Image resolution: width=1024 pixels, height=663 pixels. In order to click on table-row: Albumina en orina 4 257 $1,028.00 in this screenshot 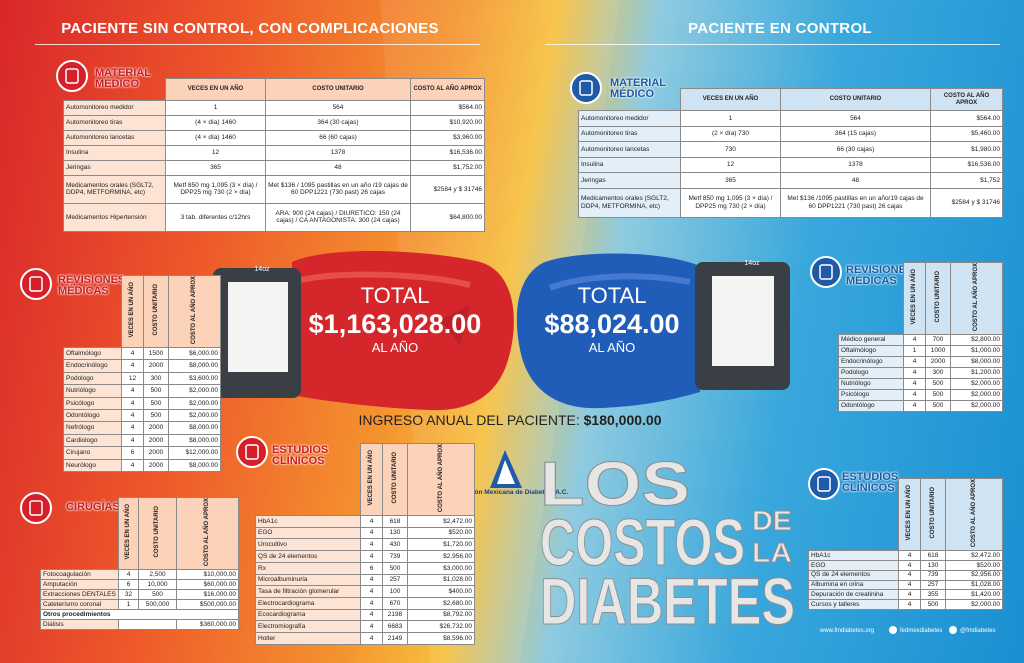, I will do `click(905, 585)`.